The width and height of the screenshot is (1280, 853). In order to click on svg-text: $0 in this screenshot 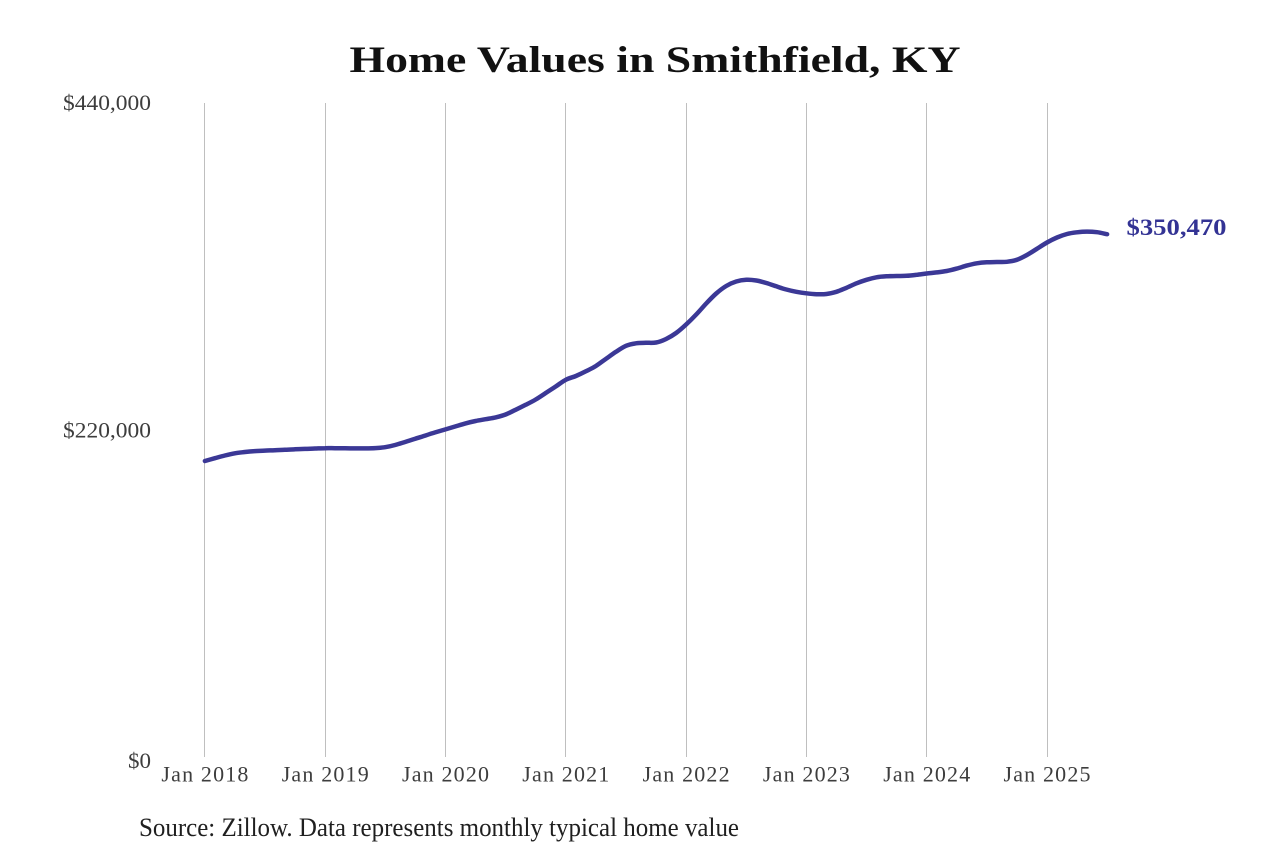, I will do `click(139, 760)`.